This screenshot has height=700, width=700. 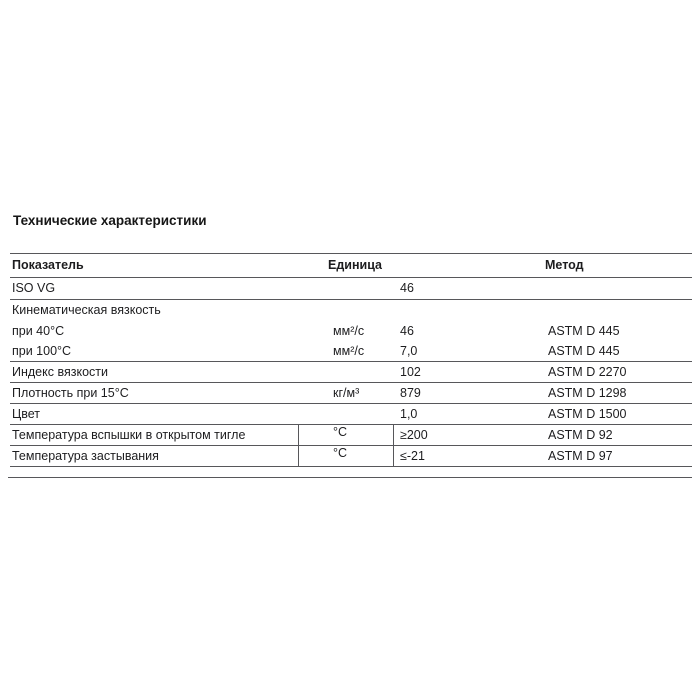 What do you see at coordinates (393, 445) in the screenshot?
I see `unit-cell-right-border` at bounding box center [393, 445].